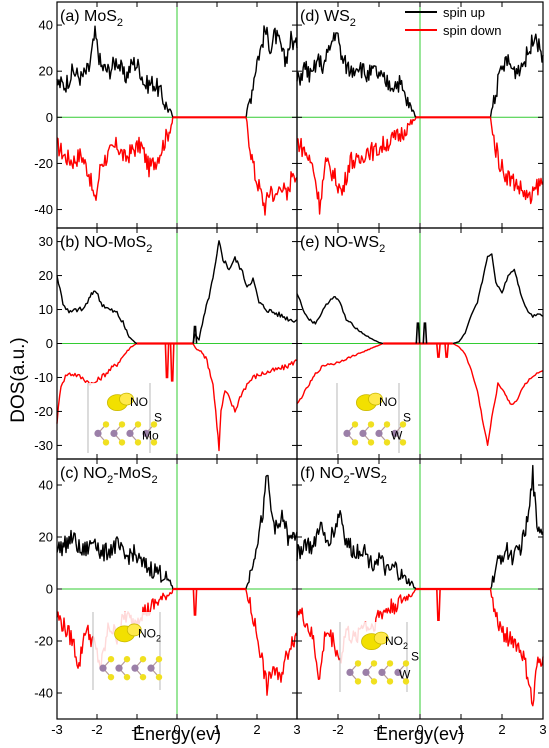  I want to click on panel-title: (f) NO2-WS2, so click(343, 475).